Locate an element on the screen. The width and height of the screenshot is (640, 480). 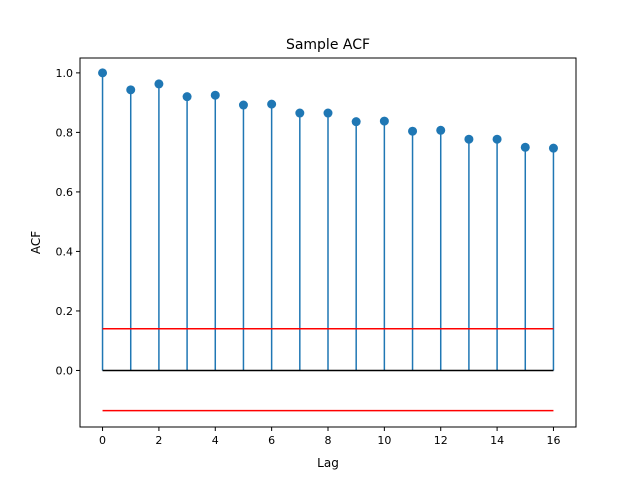
x-tick-label: 12 is located at coordinates (441, 440).